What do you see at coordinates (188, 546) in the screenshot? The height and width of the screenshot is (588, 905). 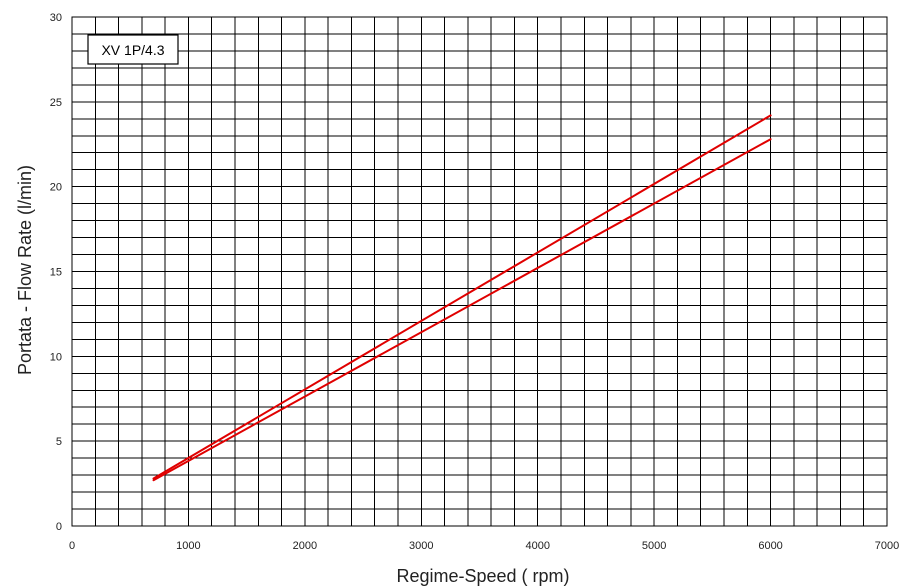 I see `x-tick-label: 1000` at bounding box center [188, 546].